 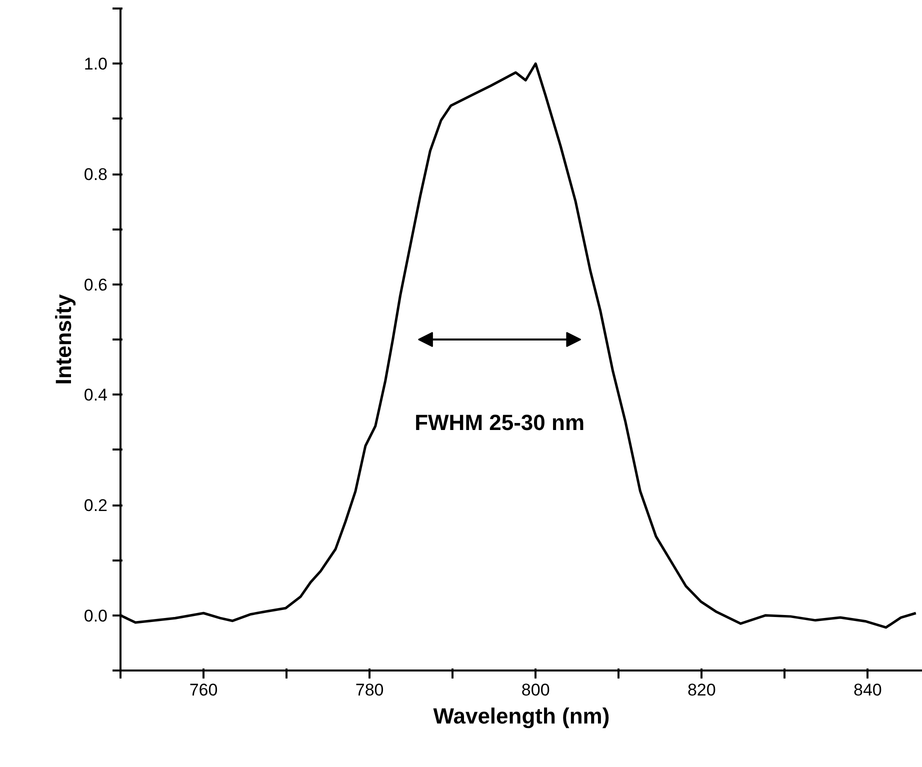 What do you see at coordinates (521, 716) in the screenshot?
I see `x-axis-title: Wavelength (nm)` at bounding box center [521, 716].